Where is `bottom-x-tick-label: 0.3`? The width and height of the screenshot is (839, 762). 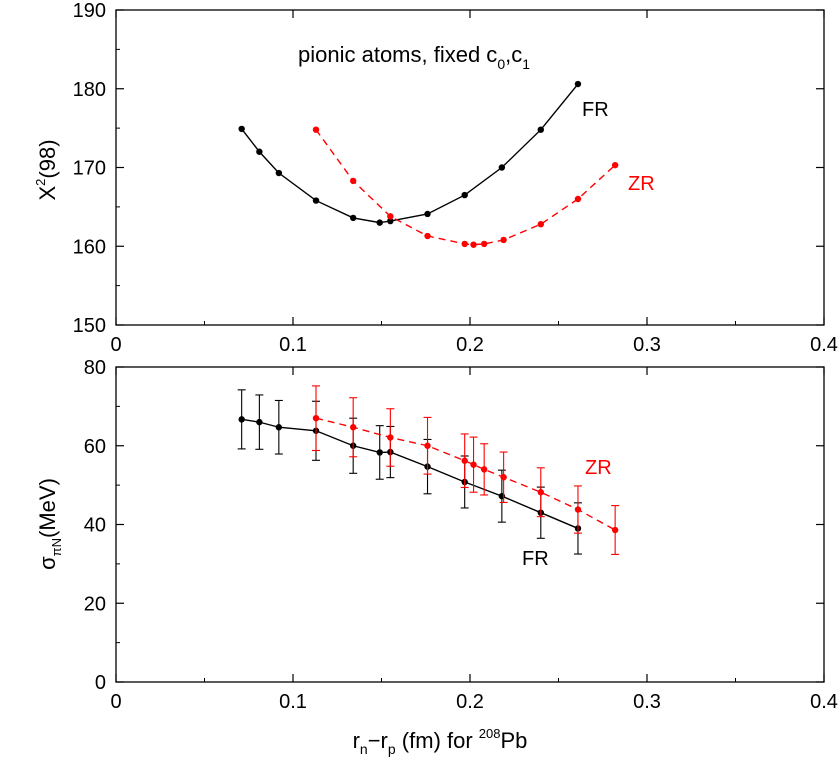 bottom-x-tick-label: 0.3 is located at coordinates (647, 702).